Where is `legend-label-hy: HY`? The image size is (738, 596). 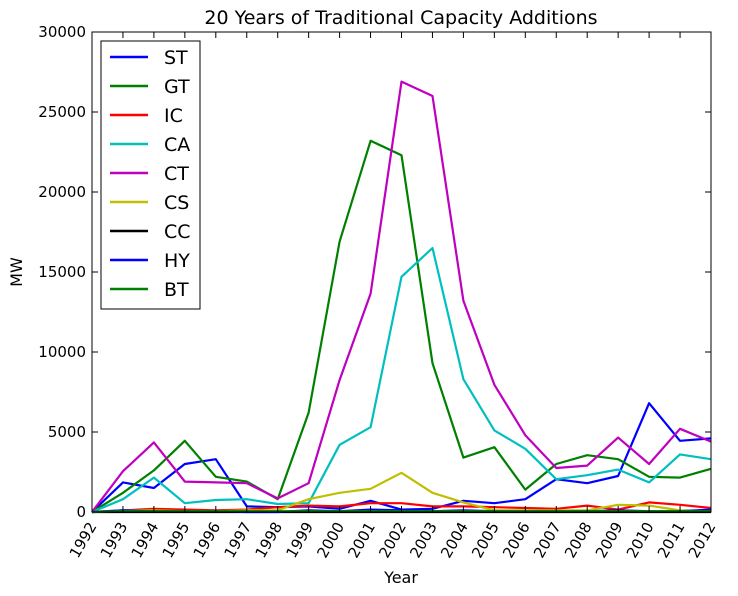
legend-label-hy: HY is located at coordinates (177, 261).